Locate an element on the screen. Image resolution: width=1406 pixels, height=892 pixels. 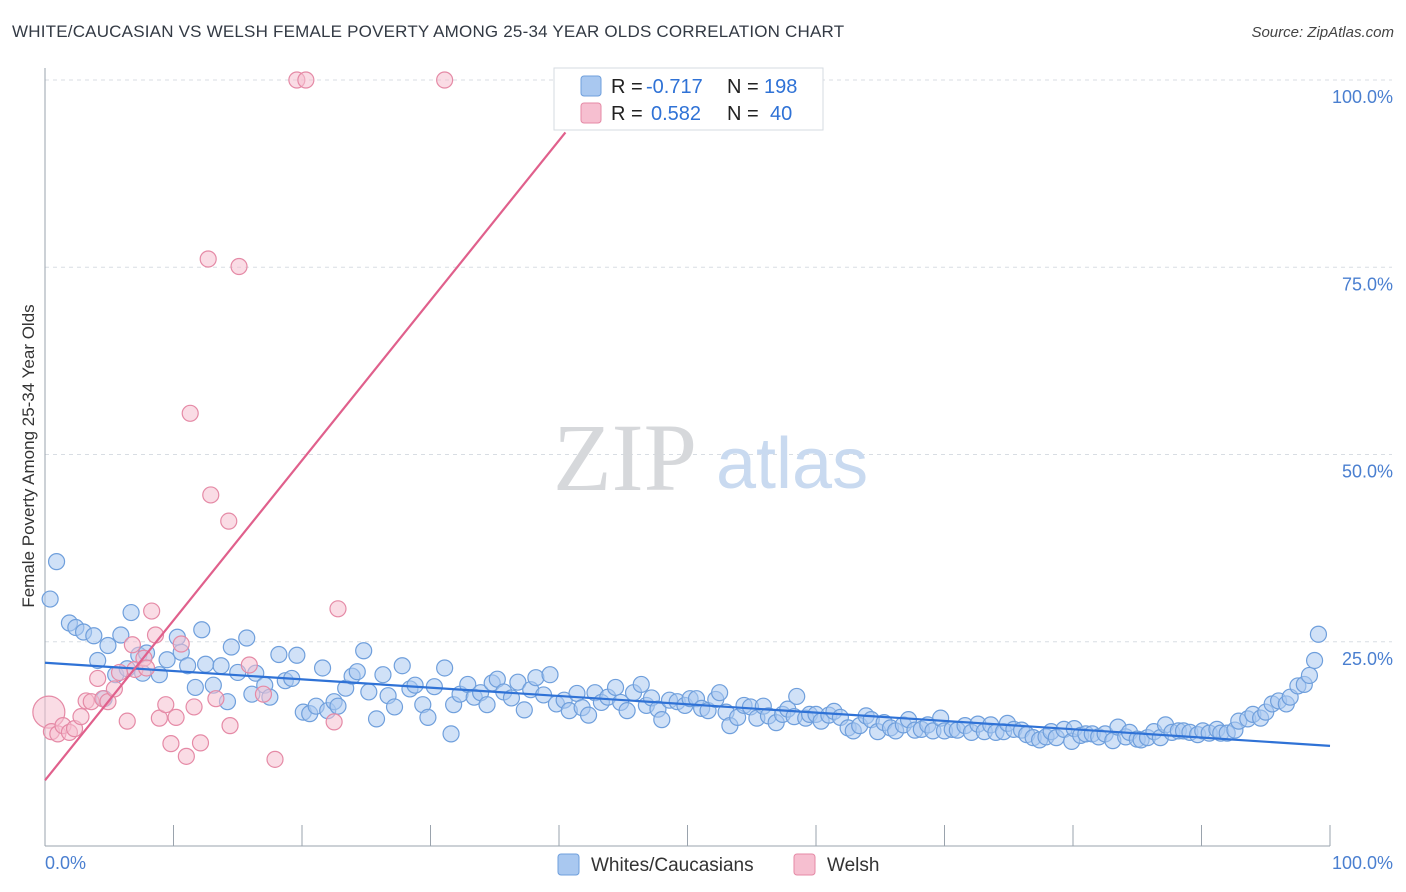
watermark-zip: ZIP is located at coordinates (625, 457).